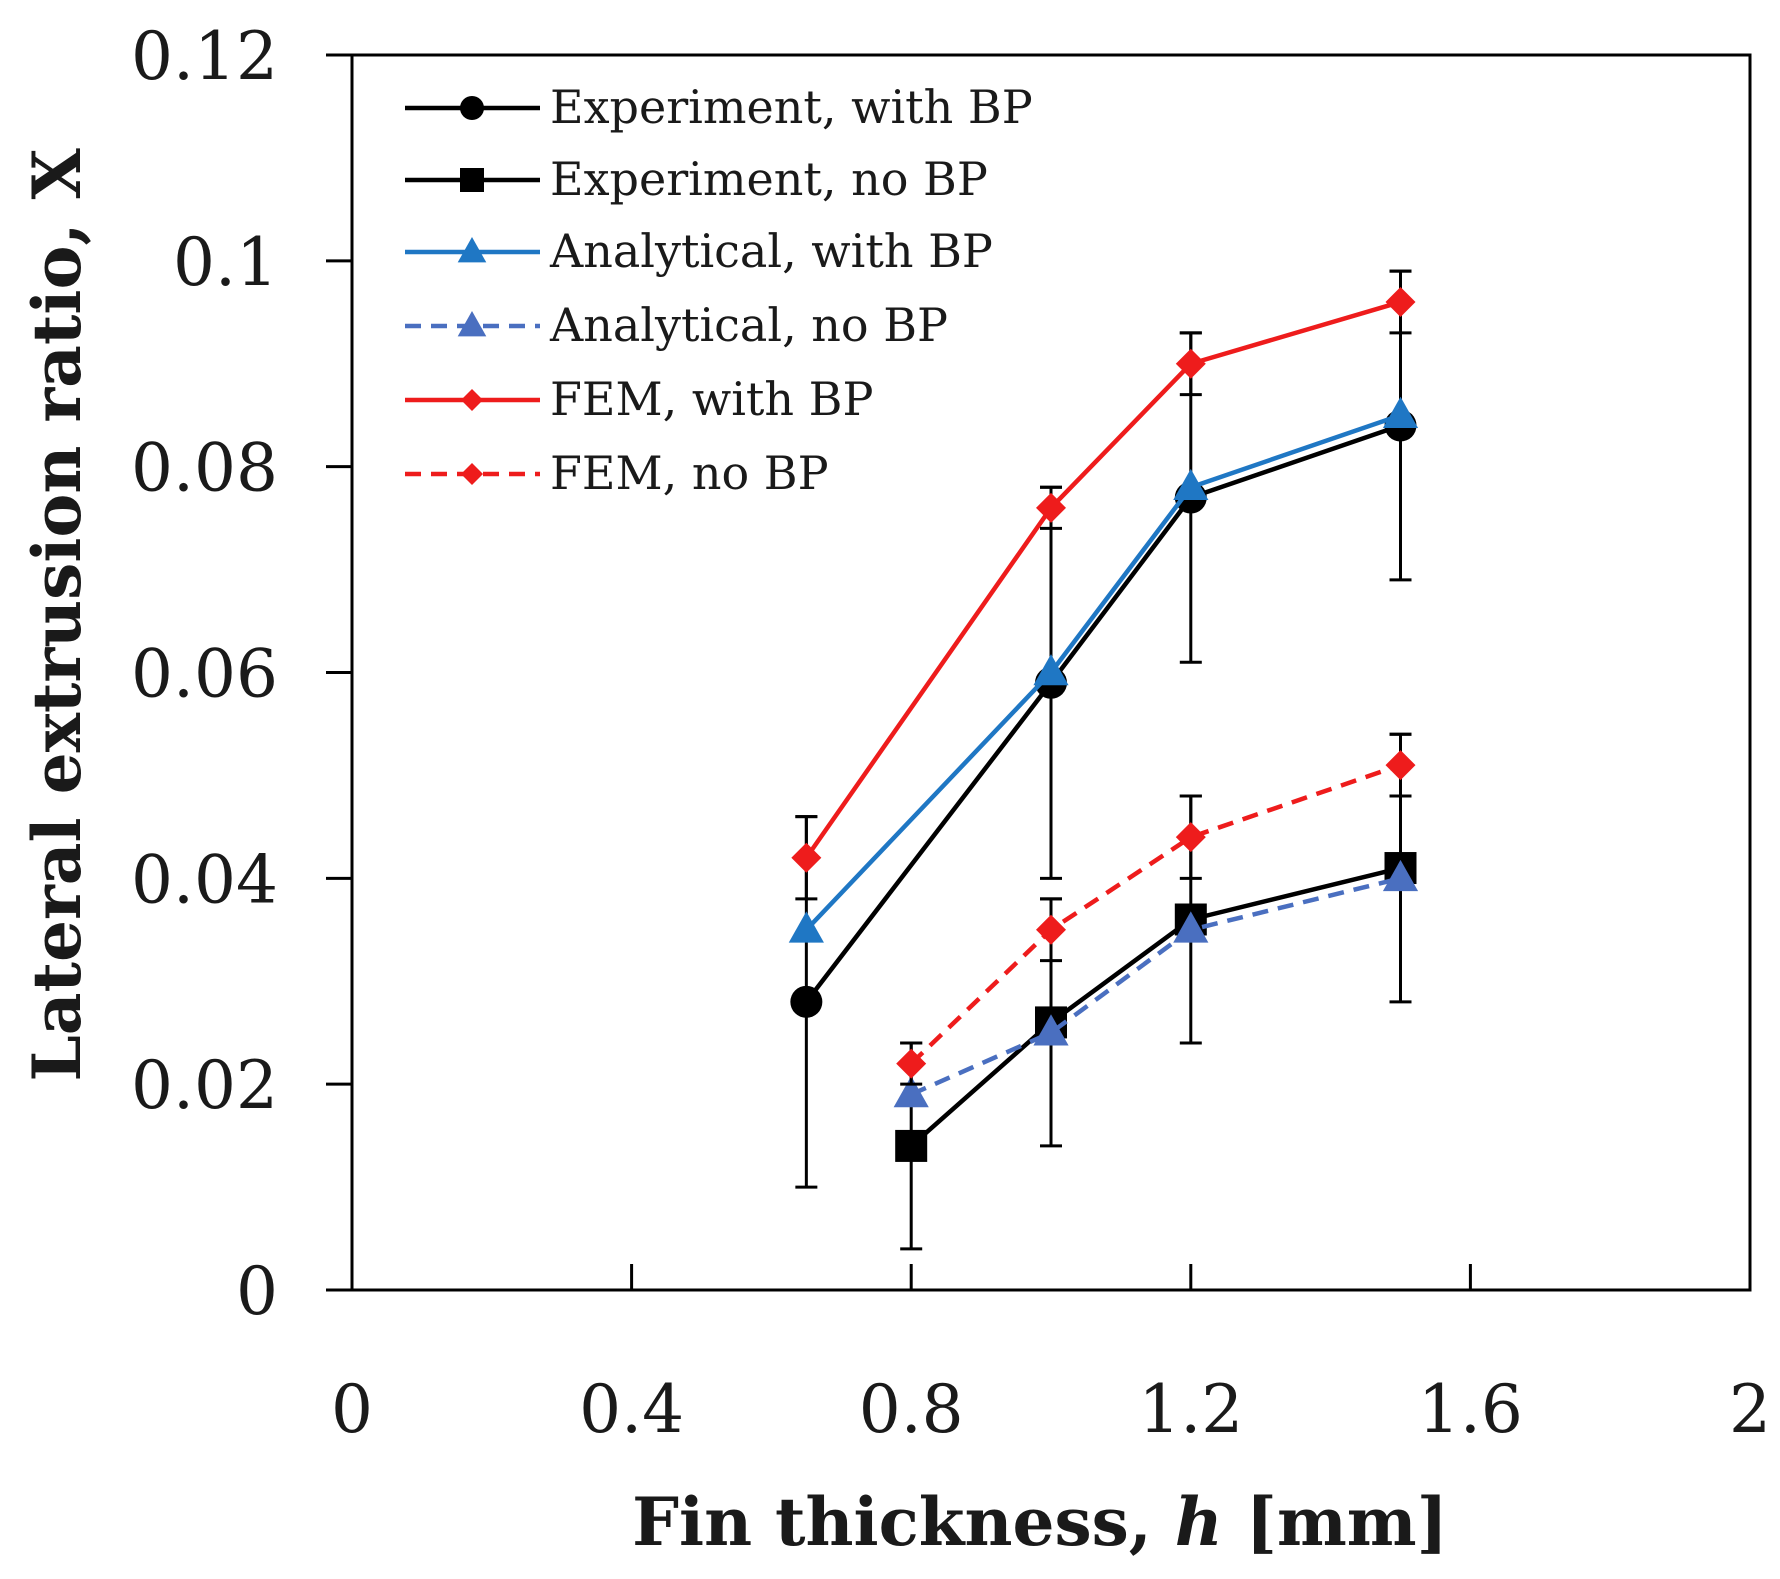 This screenshot has width=1780, height=1579. Describe the element at coordinates (1750, 1409) in the screenshot. I see `x-tick-label: 2` at that location.